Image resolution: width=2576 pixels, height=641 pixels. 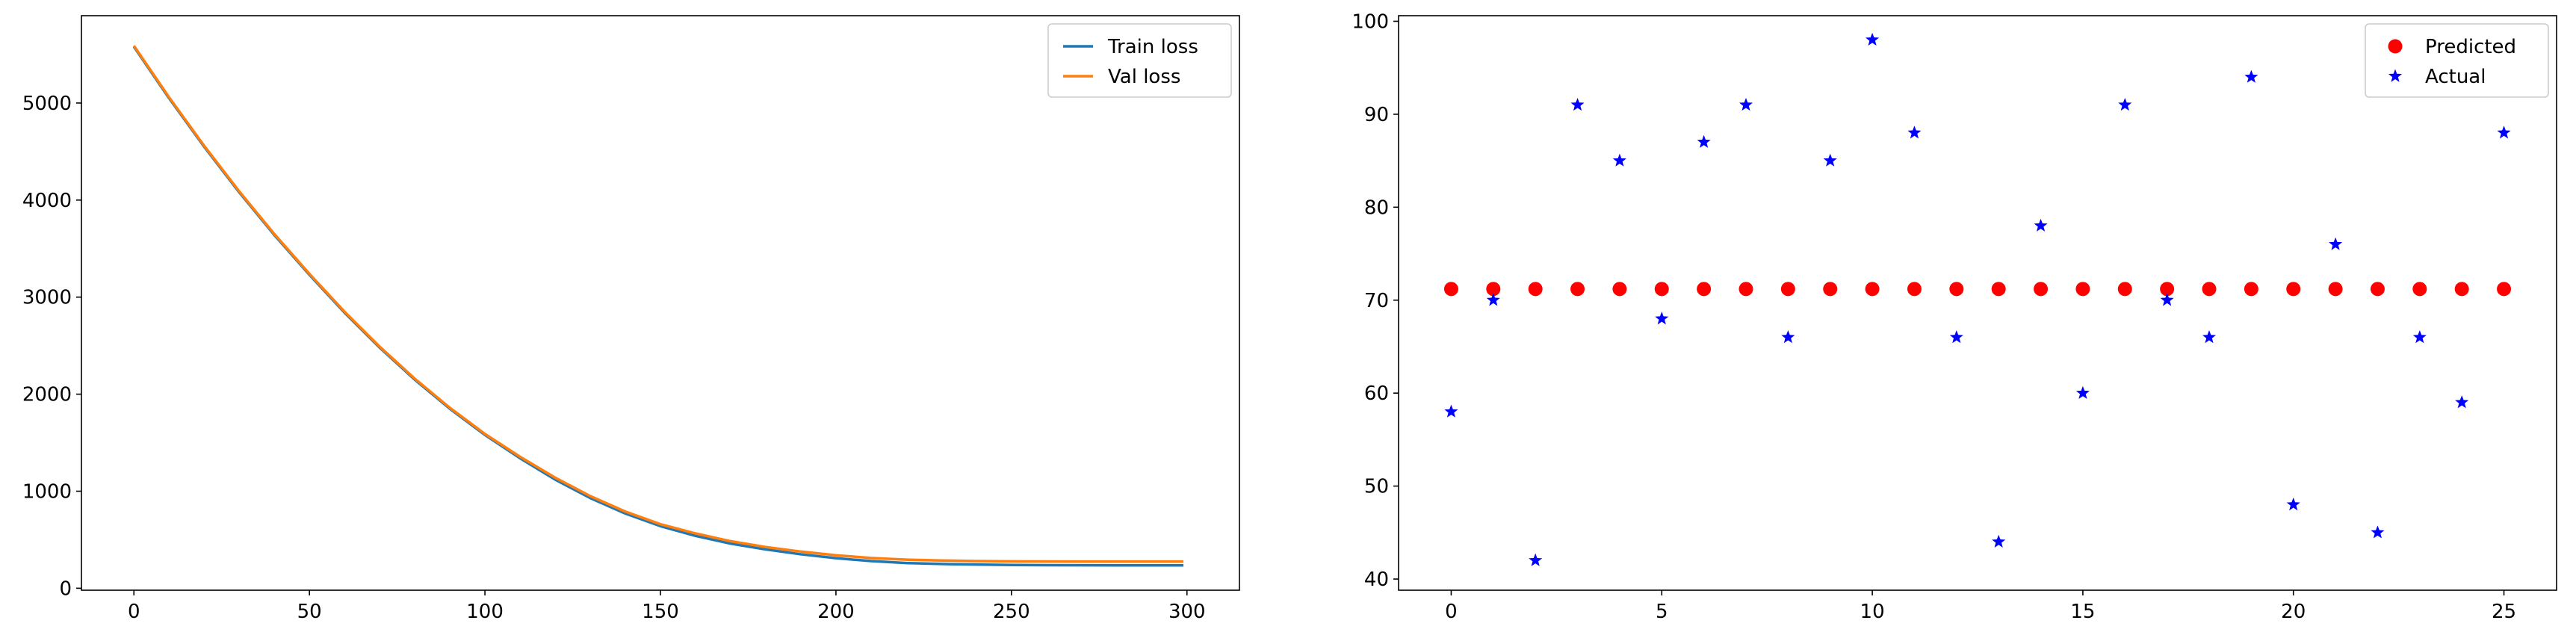 I want to click on legend-handle-predicted, so click(x=2395, y=46).